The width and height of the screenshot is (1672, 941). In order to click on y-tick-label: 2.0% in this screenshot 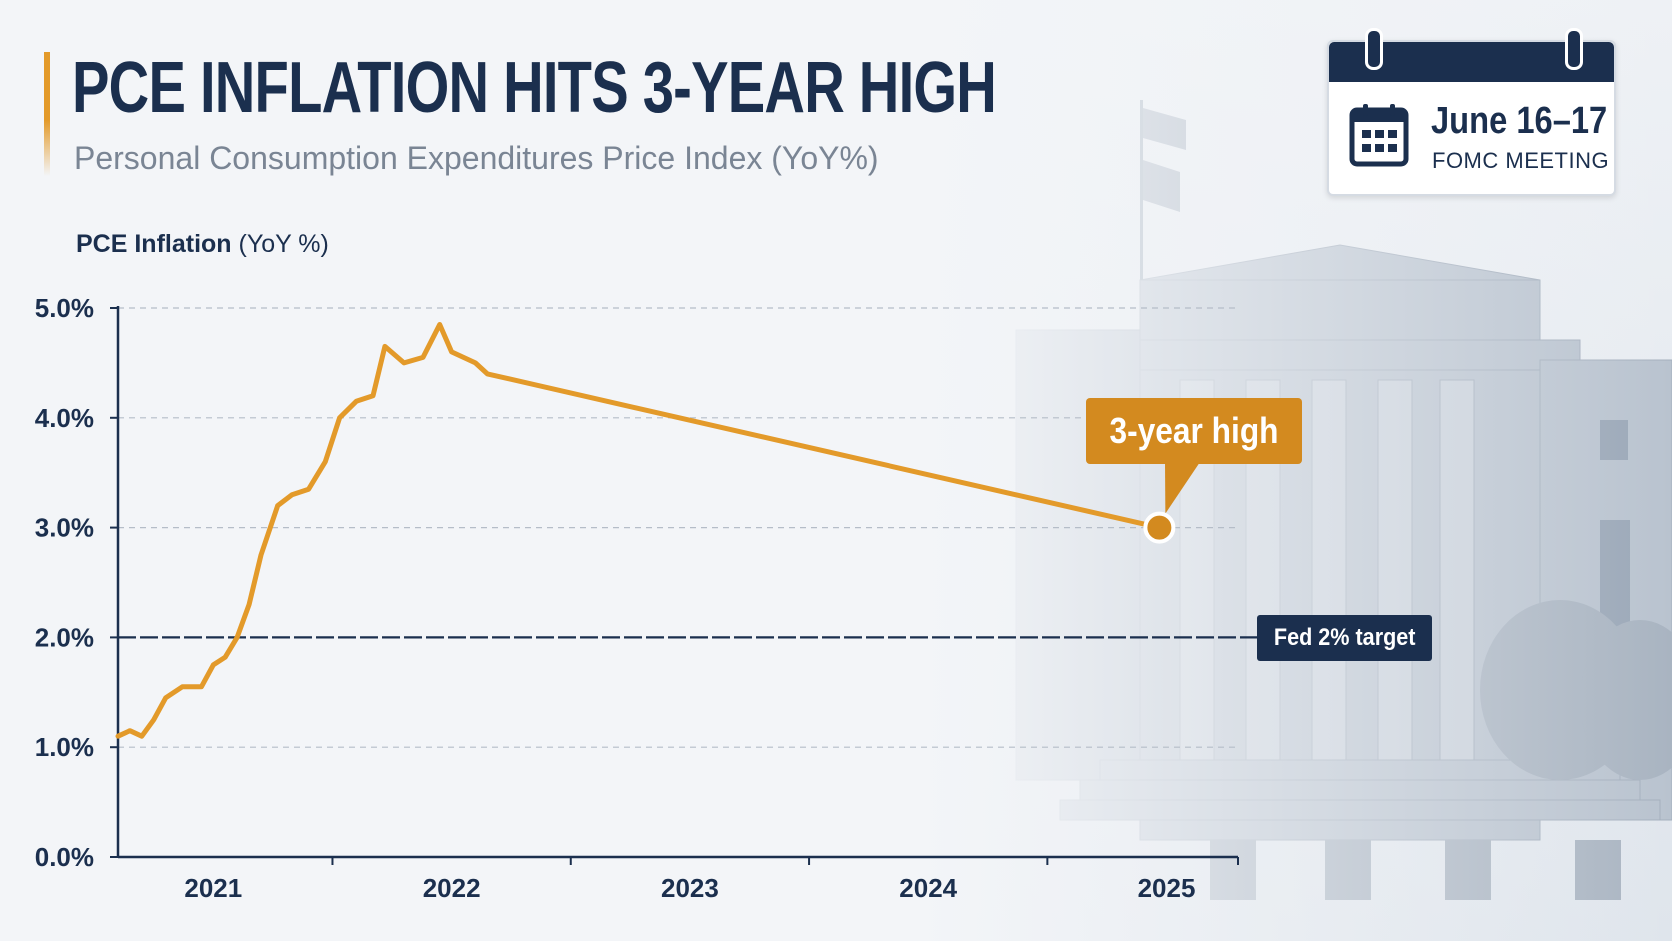, I will do `click(64, 637)`.